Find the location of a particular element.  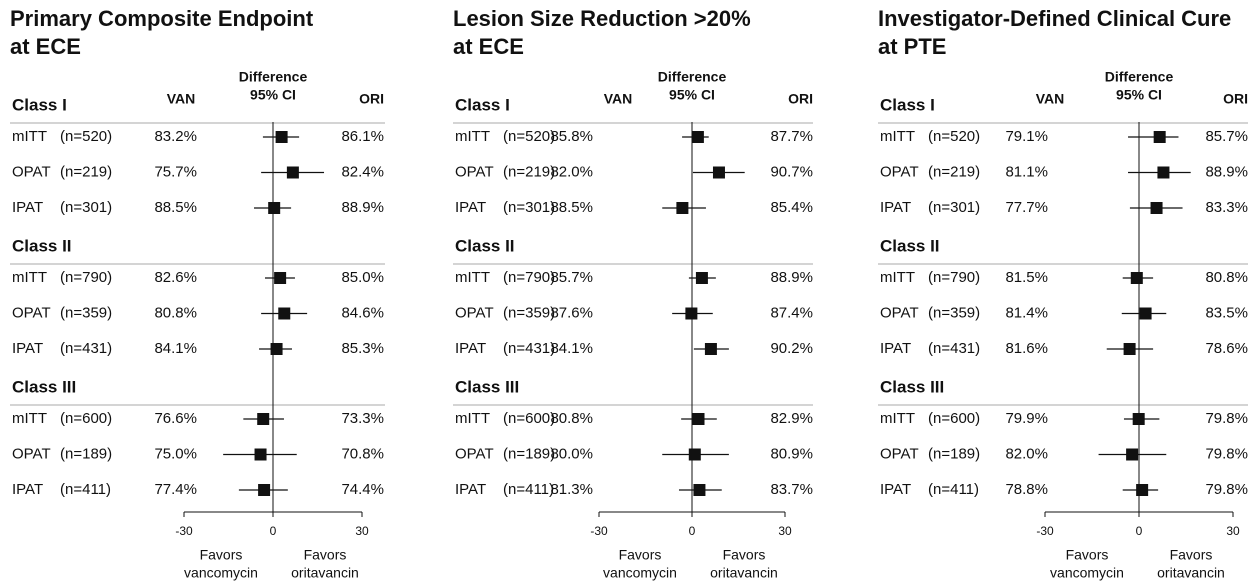

row-n: (n=359) is located at coordinates (529, 312).